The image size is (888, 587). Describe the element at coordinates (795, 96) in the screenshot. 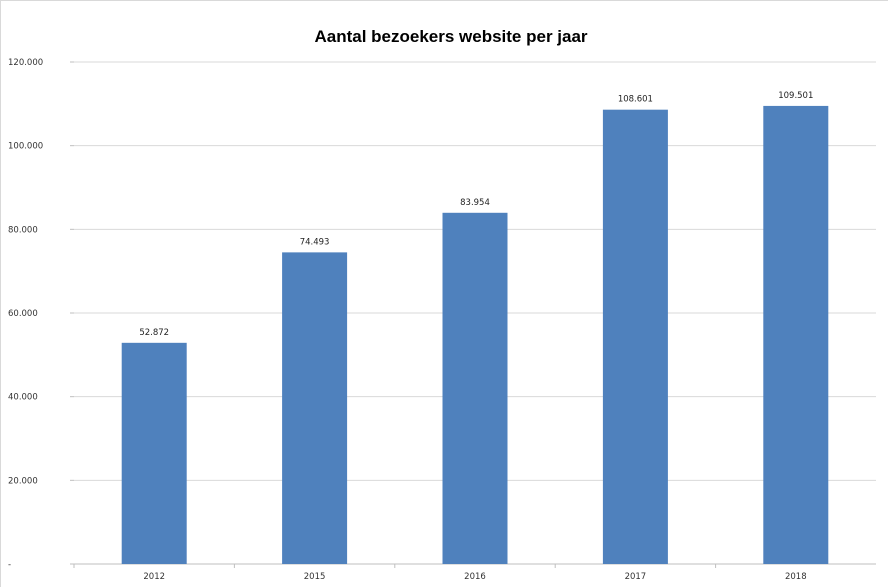

I see `data-label-2018: 109.501` at that location.